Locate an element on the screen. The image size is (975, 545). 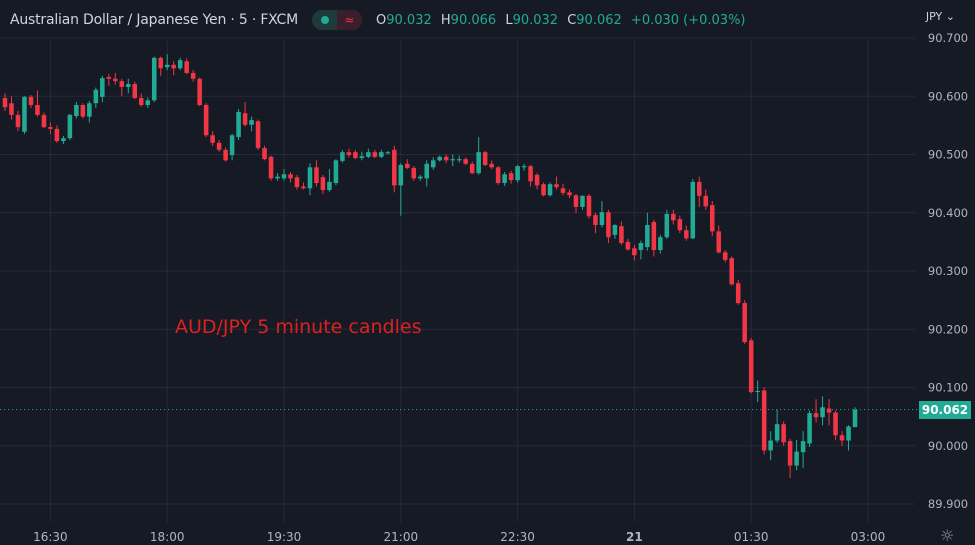
x-tick-label: 22:30 is located at coordinates (517, 537).